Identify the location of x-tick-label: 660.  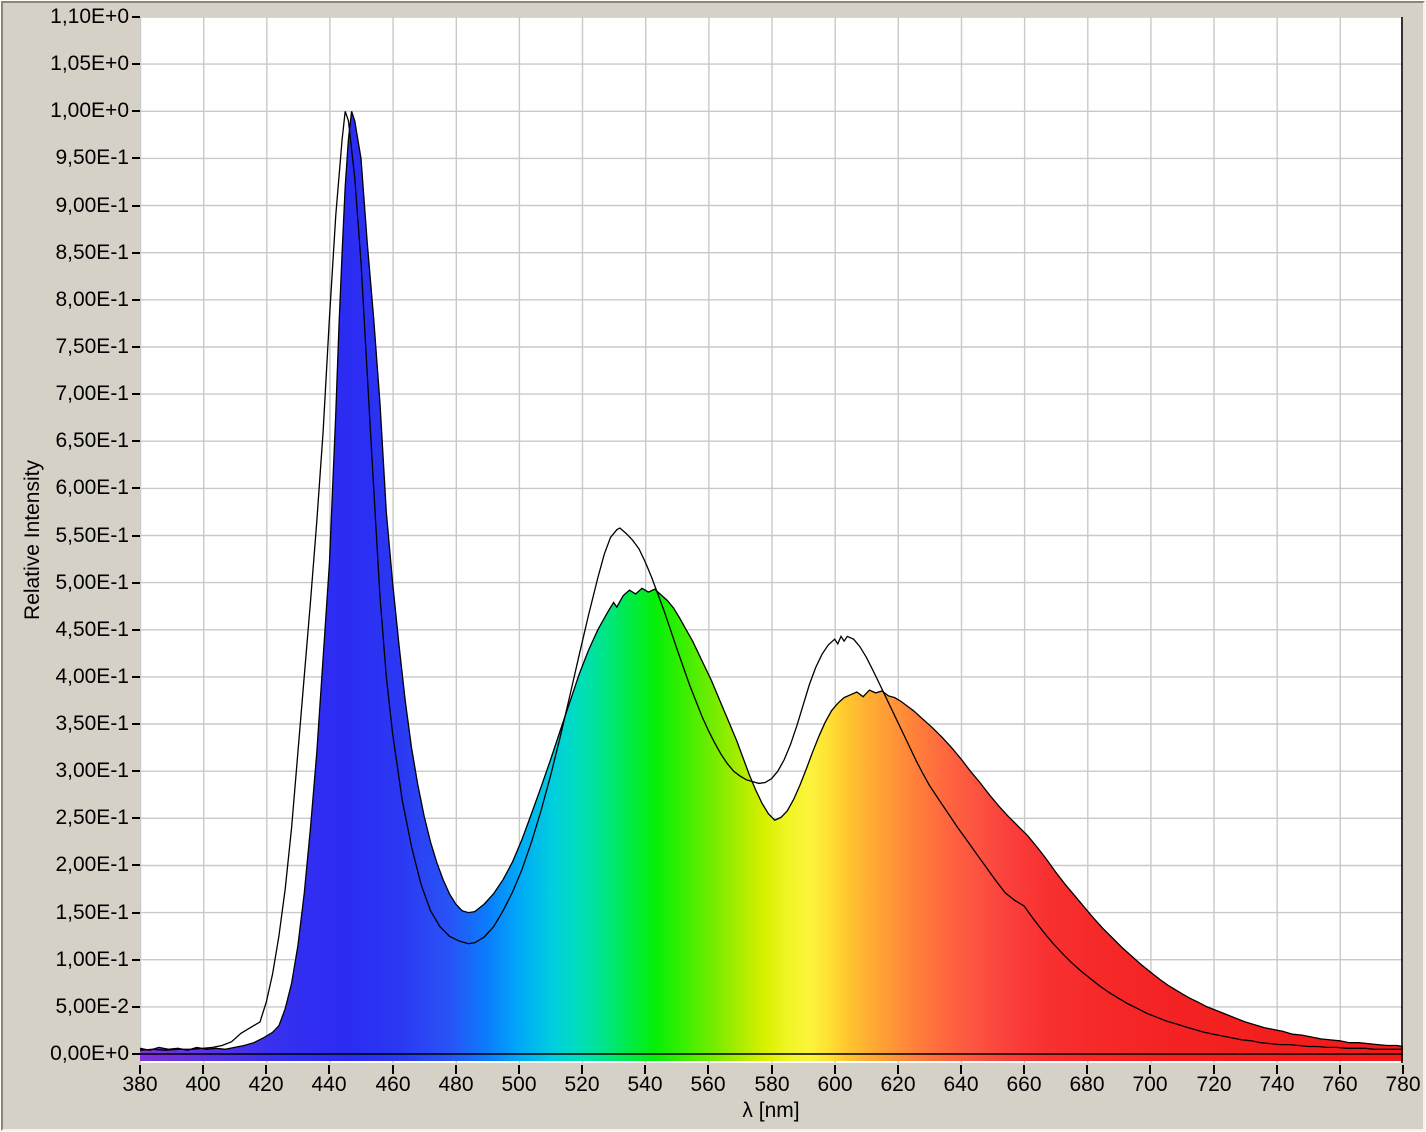
(1024, 1084).